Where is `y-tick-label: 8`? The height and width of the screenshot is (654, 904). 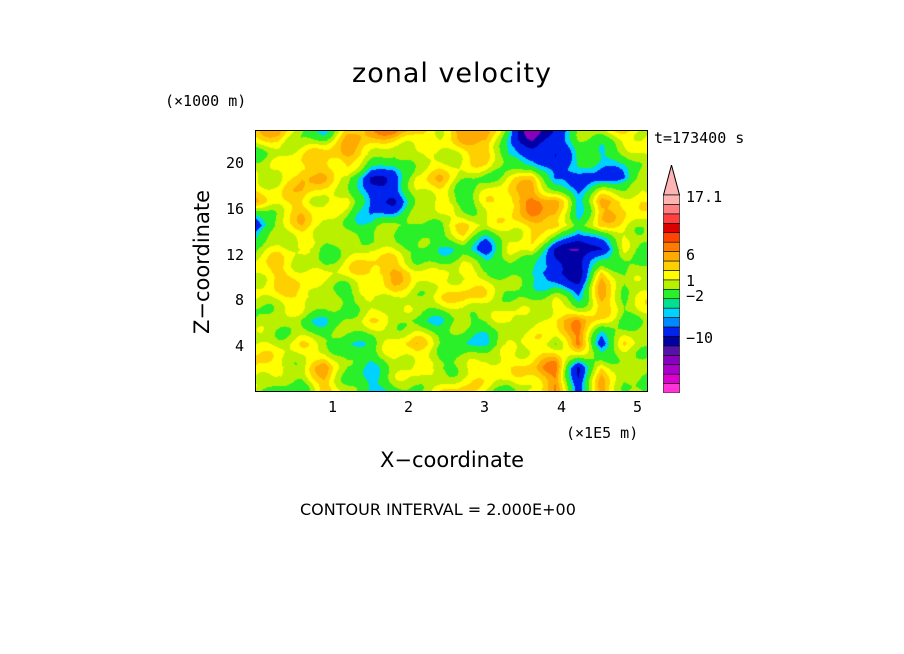 y-tick-label: 8 is located at coordinates (240, 300).